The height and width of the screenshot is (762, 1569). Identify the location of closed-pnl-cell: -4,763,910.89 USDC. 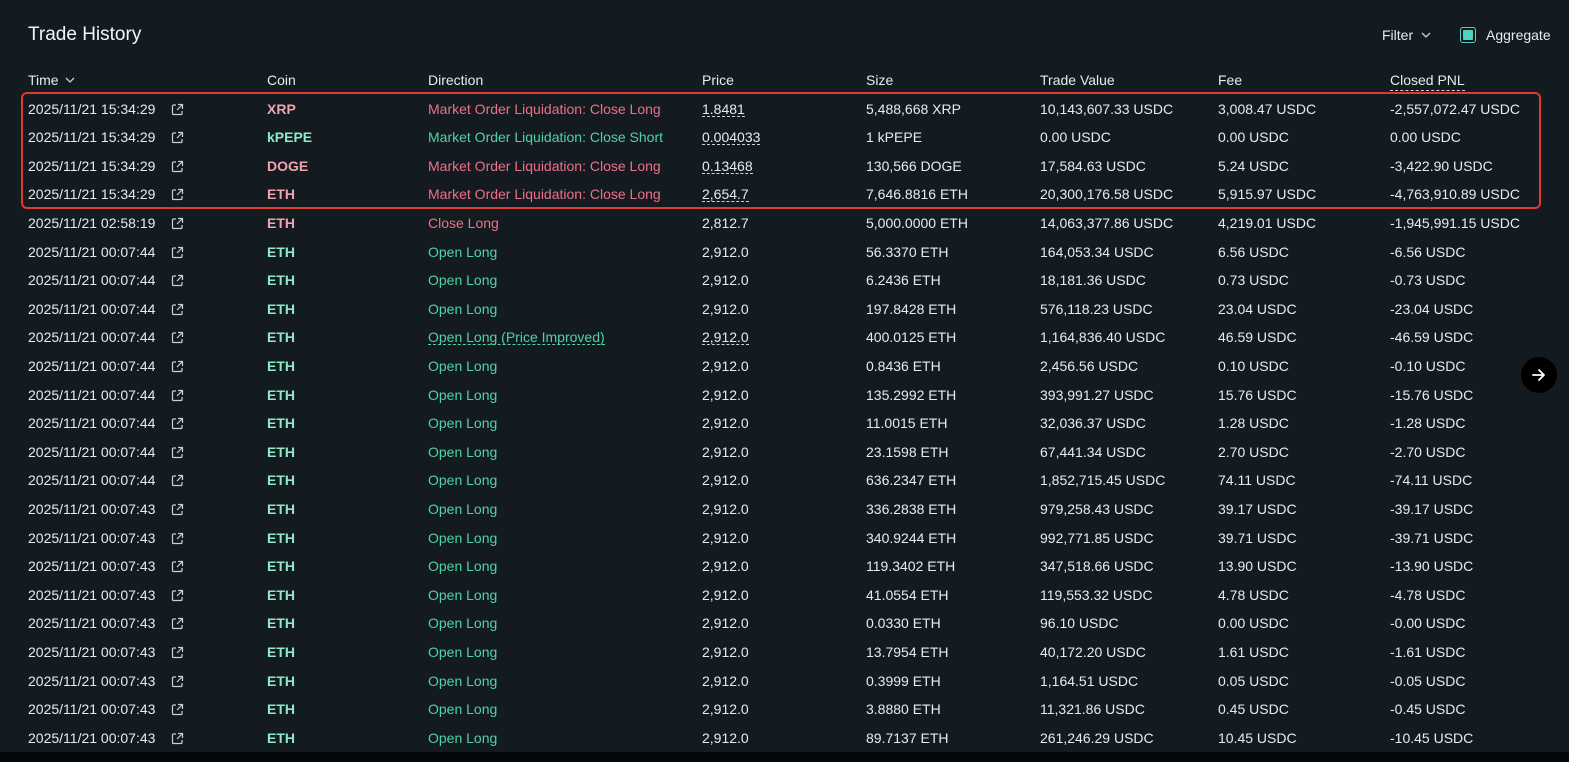
(1455, 194).